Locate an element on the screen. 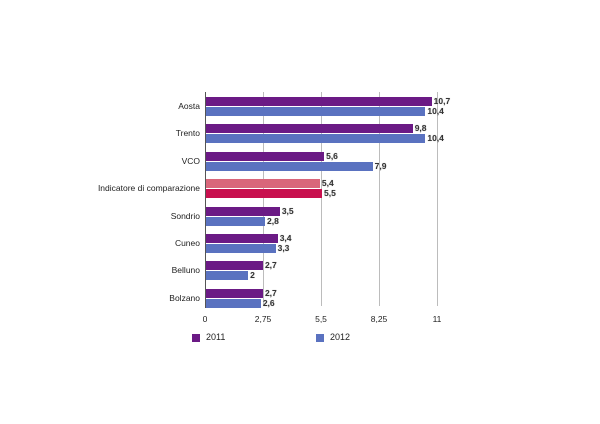  value-label: 9,8 is located at coordinates (420, 128).